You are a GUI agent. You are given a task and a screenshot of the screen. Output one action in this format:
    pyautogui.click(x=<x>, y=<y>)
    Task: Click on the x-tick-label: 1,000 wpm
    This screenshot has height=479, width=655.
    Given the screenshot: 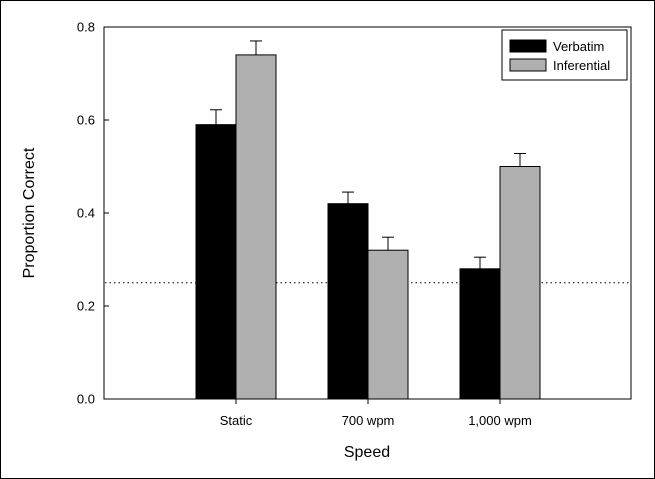 What is the action you would take?
    pyautogui.click(x=500, y=420)
    